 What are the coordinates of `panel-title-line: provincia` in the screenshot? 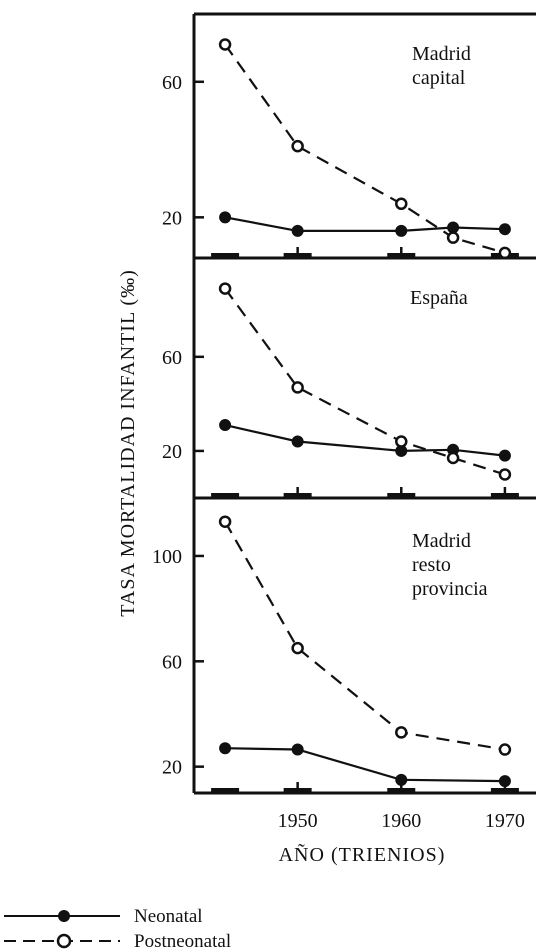 It's located at (450, 589).